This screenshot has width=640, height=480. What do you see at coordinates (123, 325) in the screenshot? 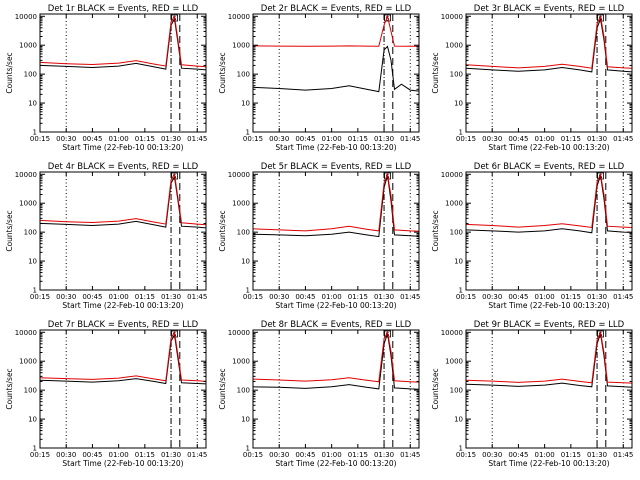
I see `panel-title: Det 7r BLACK = Events, RED = LLD` at bounding box center [123, 325].